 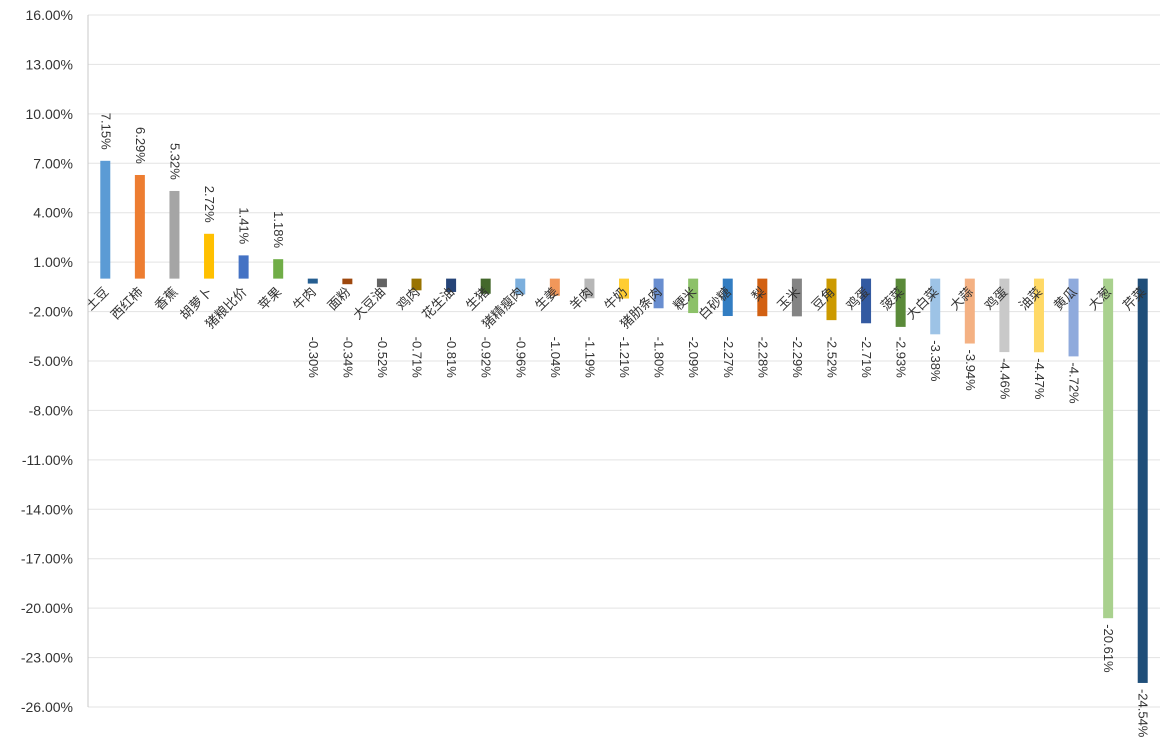 I want to click on data-label: -0.34%, so click(x=347, y=358).